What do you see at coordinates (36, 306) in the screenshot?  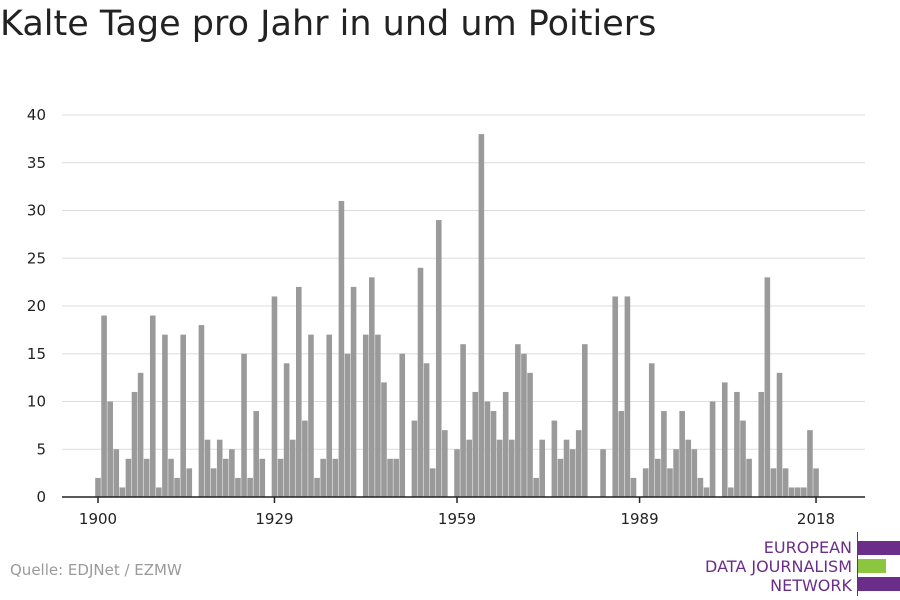 I see `y-tick-label: 20` at bounding box center [36, 306].